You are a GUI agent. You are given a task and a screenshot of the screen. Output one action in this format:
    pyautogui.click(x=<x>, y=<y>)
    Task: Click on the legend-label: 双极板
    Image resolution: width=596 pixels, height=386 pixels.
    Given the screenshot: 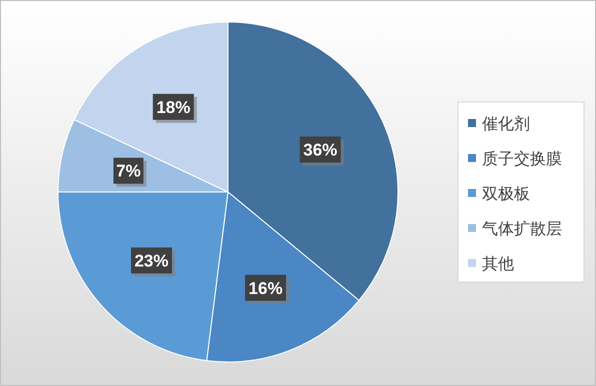 What is the action you would take?
    pyautogui.click(x=506, y=193)
    